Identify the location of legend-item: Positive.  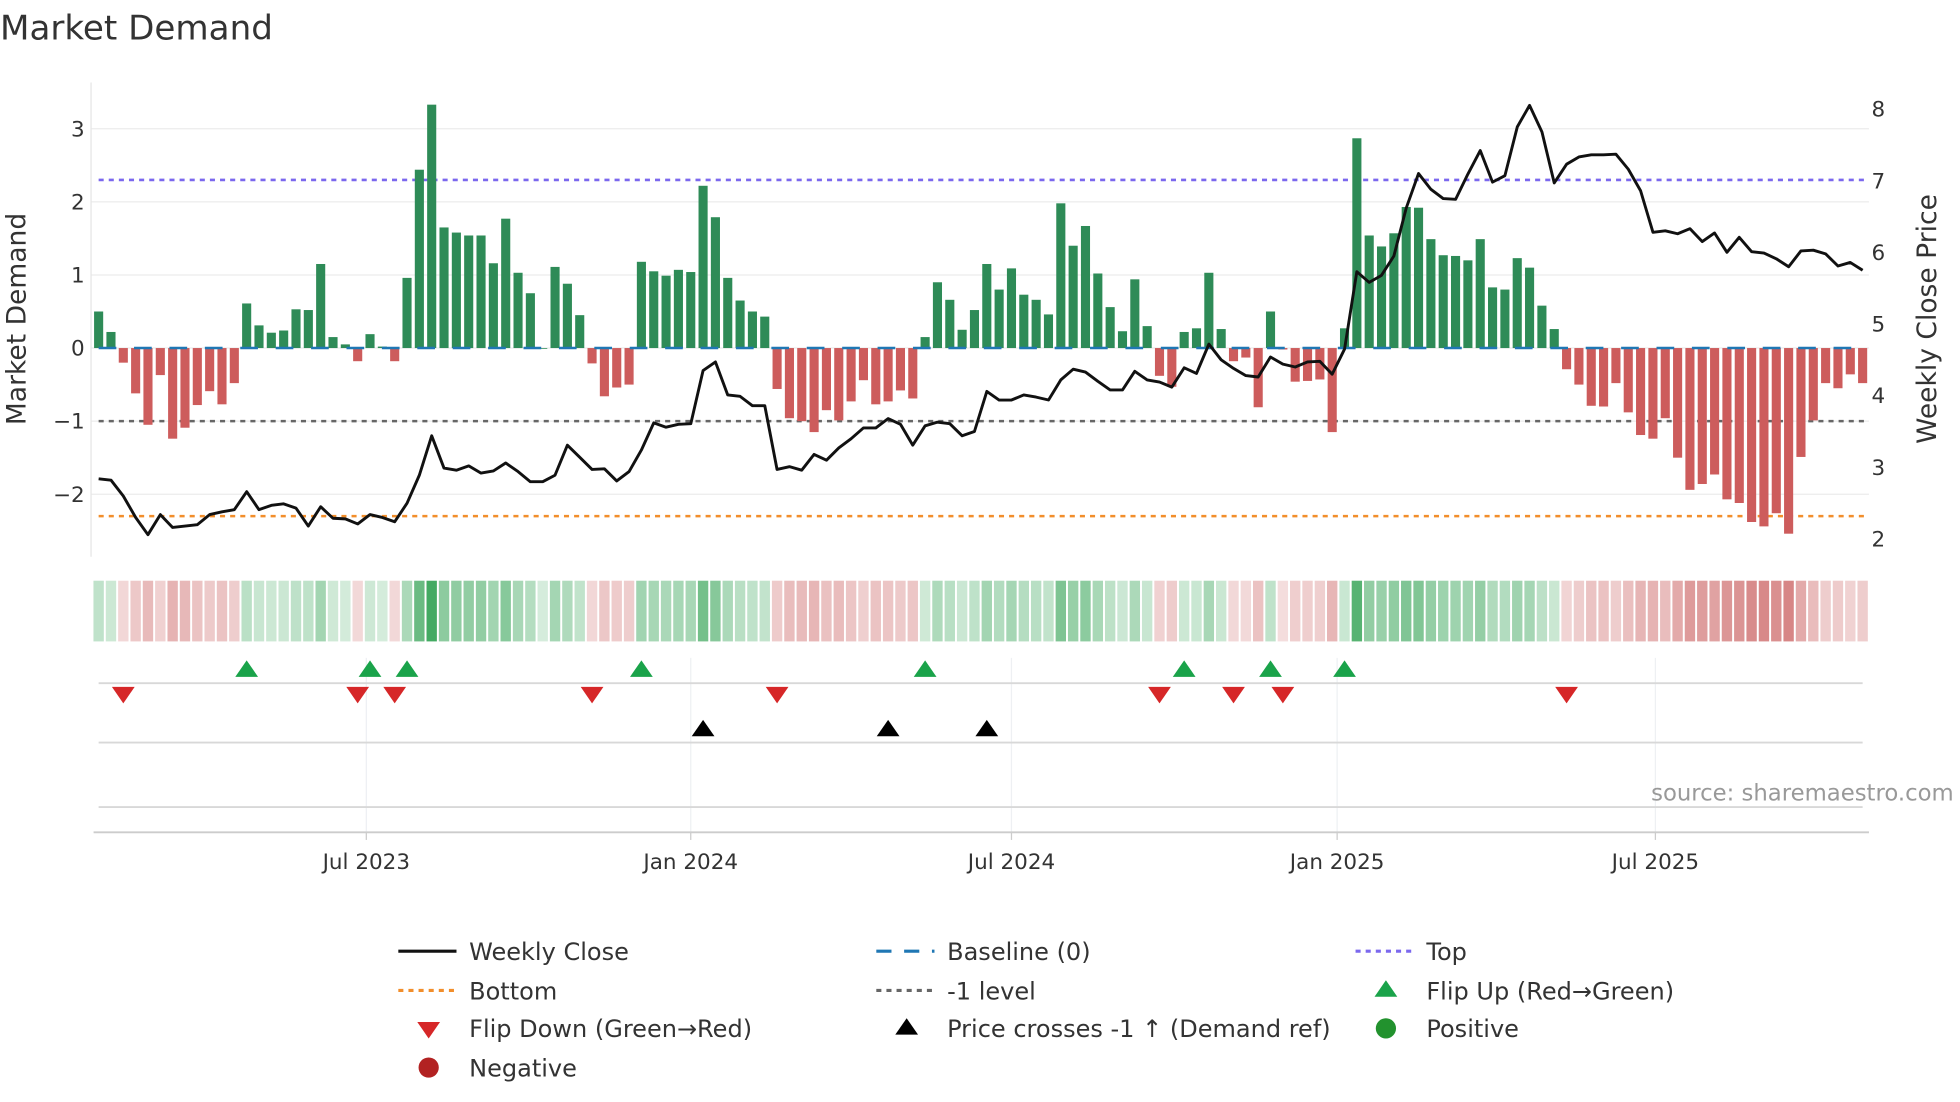
(1447, 1029).